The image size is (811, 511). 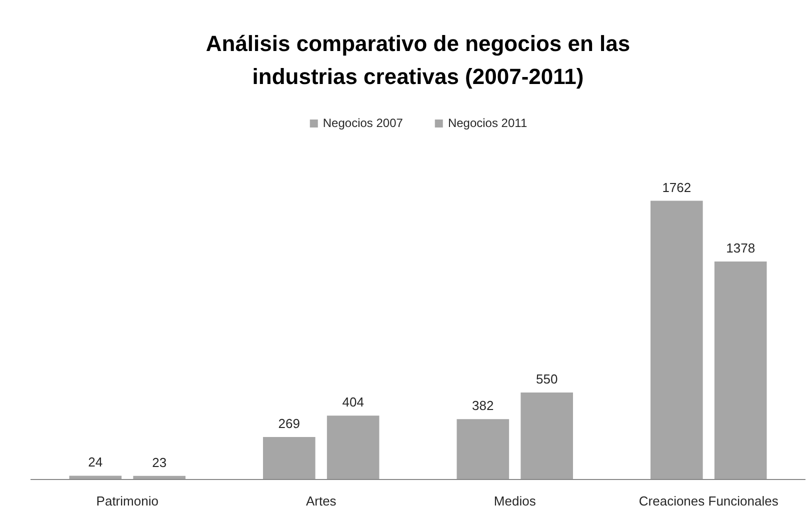 I want to click on data-label: 269, so click(x=289, y=423).